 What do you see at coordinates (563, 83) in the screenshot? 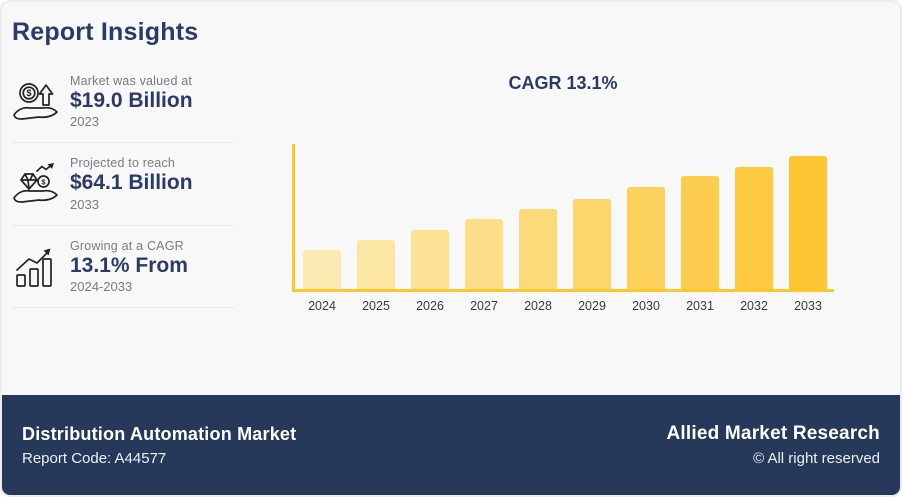
I see `chart-title: CAGR 13.1%` at bounding box center [563, 83].